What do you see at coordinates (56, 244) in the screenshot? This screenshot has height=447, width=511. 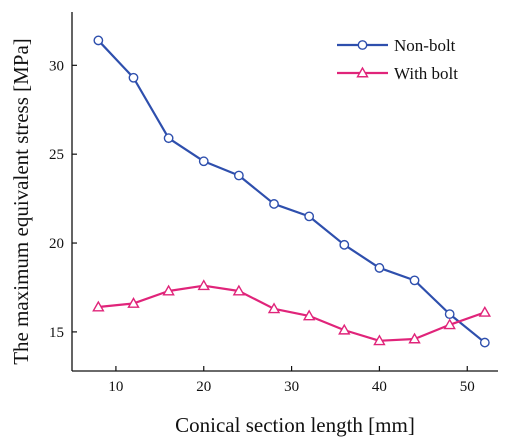 I see `y-tick-label: 20` at bounding box center [56, 244].